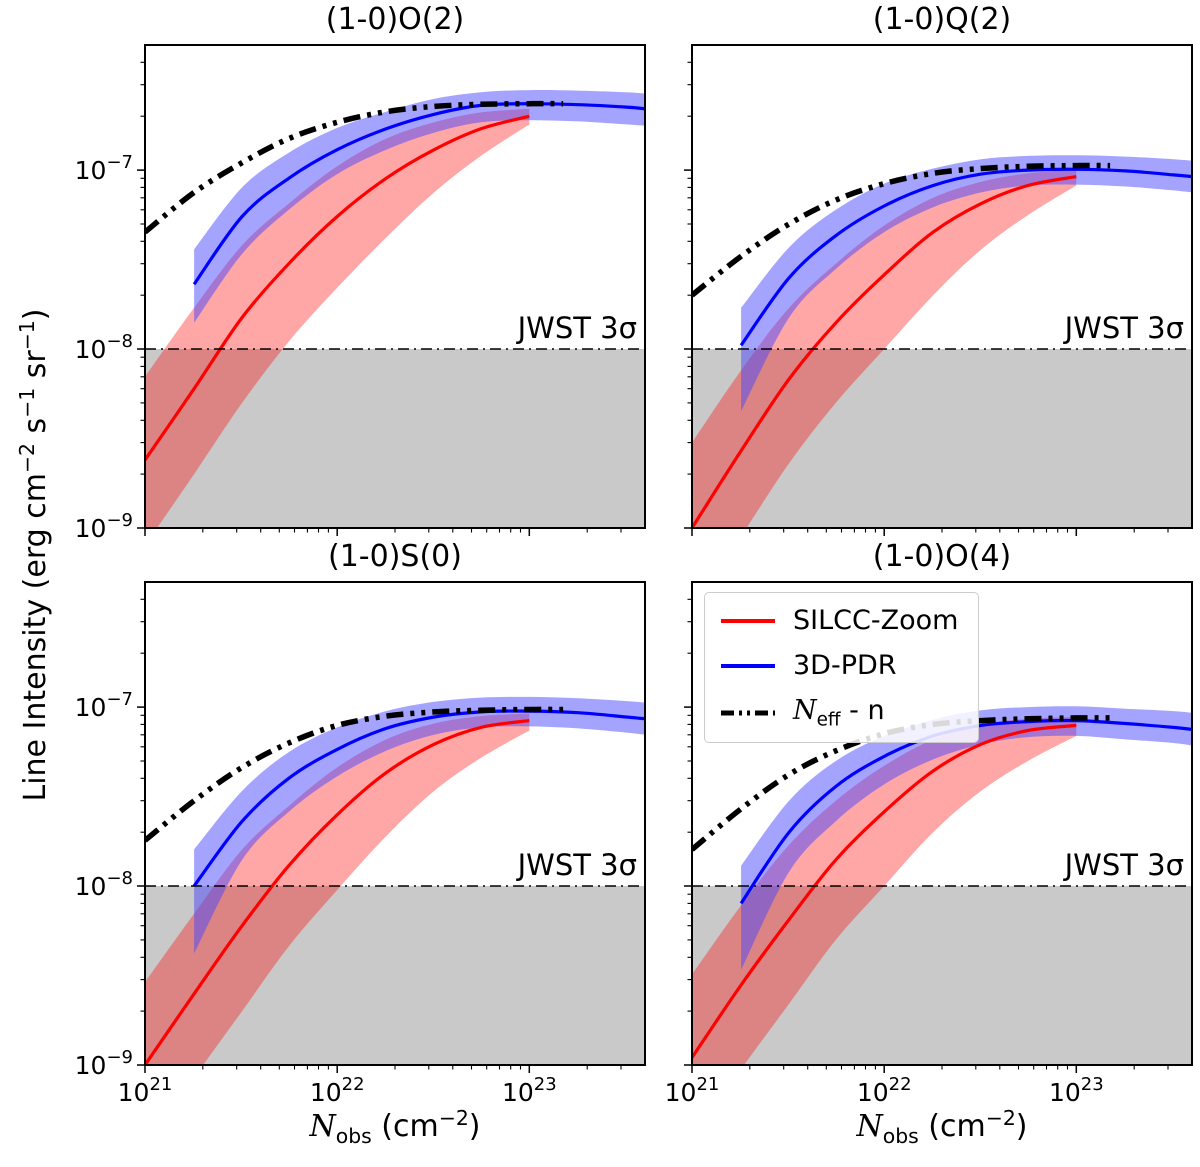  What do you see at coordinates (748, 665) in the screenshot?
I see `legend-line-pdr-icon` at bounding box center [748, 665].